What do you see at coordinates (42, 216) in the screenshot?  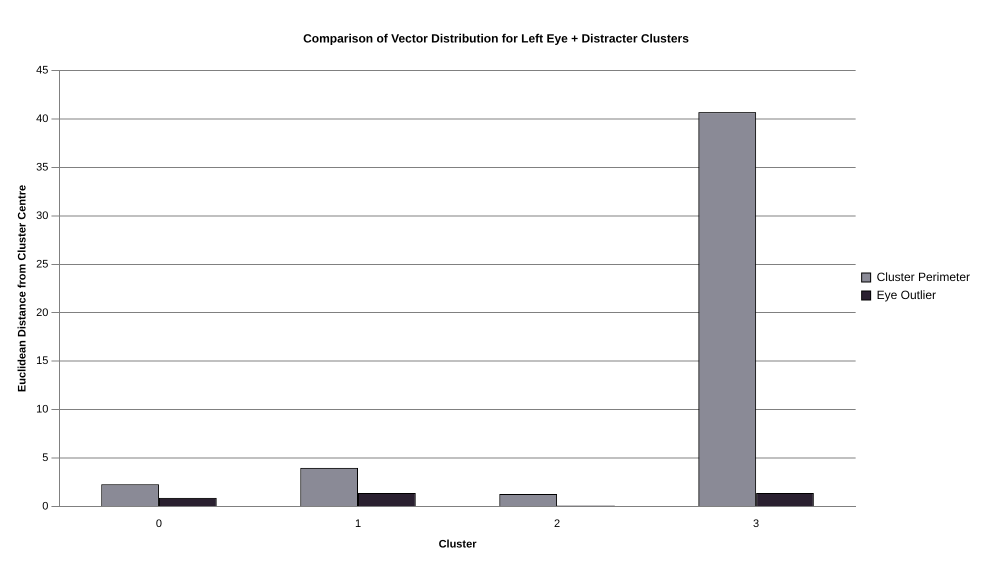 I see `y-tick-label: 30` at bounding box center [42, 216].